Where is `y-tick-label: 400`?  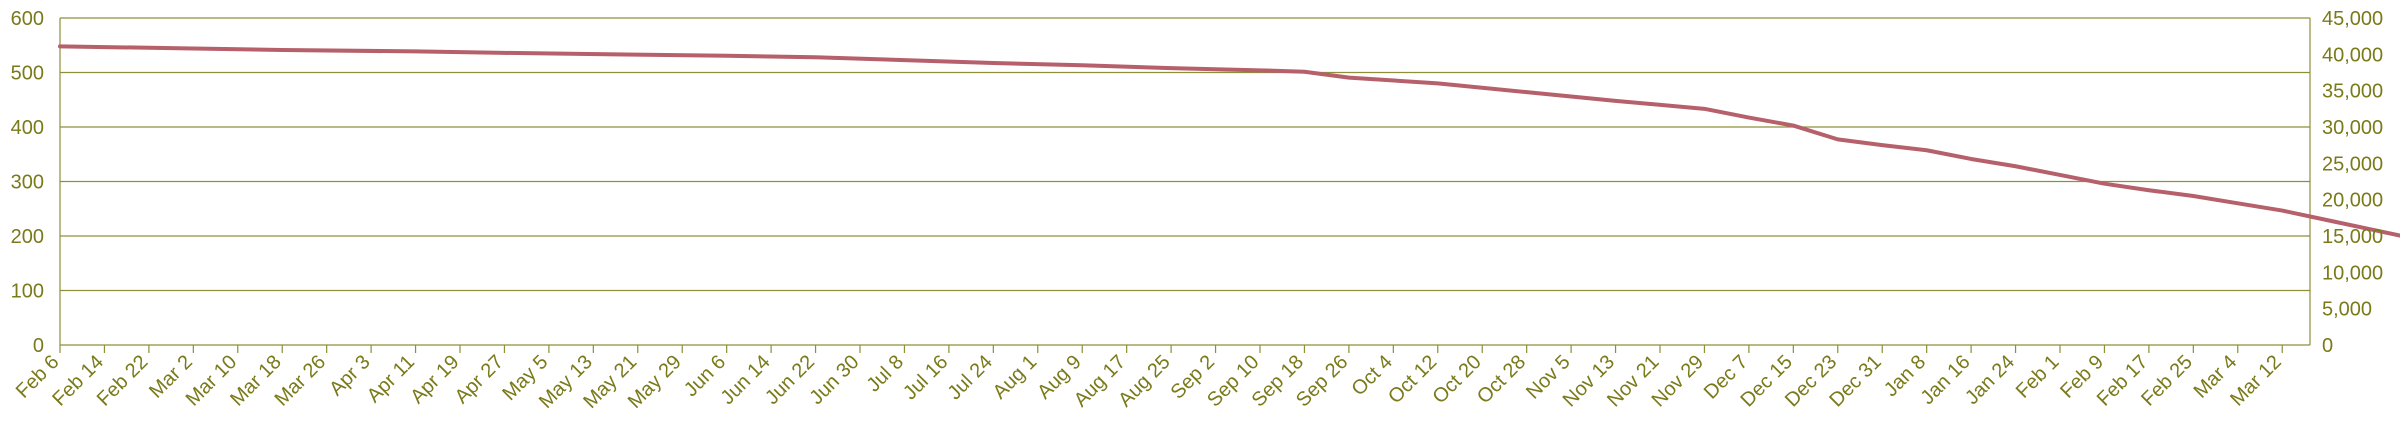
y-tick-label: 400 is located at coordinates (27, 128).